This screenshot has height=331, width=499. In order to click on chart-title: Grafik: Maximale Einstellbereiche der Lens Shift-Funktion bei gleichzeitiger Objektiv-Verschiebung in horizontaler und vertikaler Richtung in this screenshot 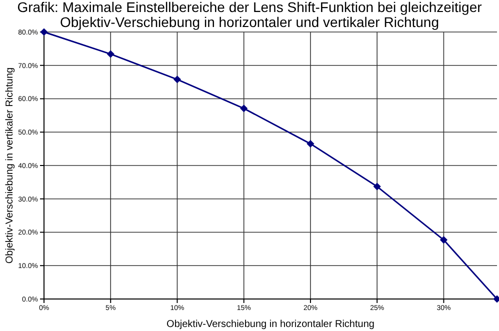, I will do `click(249, 15)`.